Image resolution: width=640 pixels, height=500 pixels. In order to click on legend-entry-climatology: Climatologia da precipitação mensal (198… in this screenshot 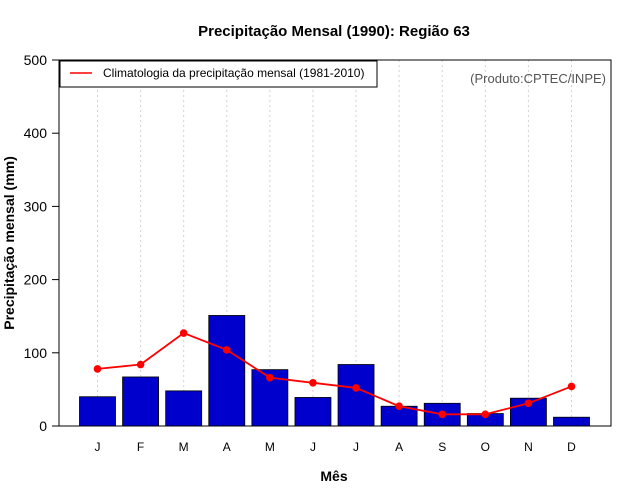, I will do `click(233, 73)`.